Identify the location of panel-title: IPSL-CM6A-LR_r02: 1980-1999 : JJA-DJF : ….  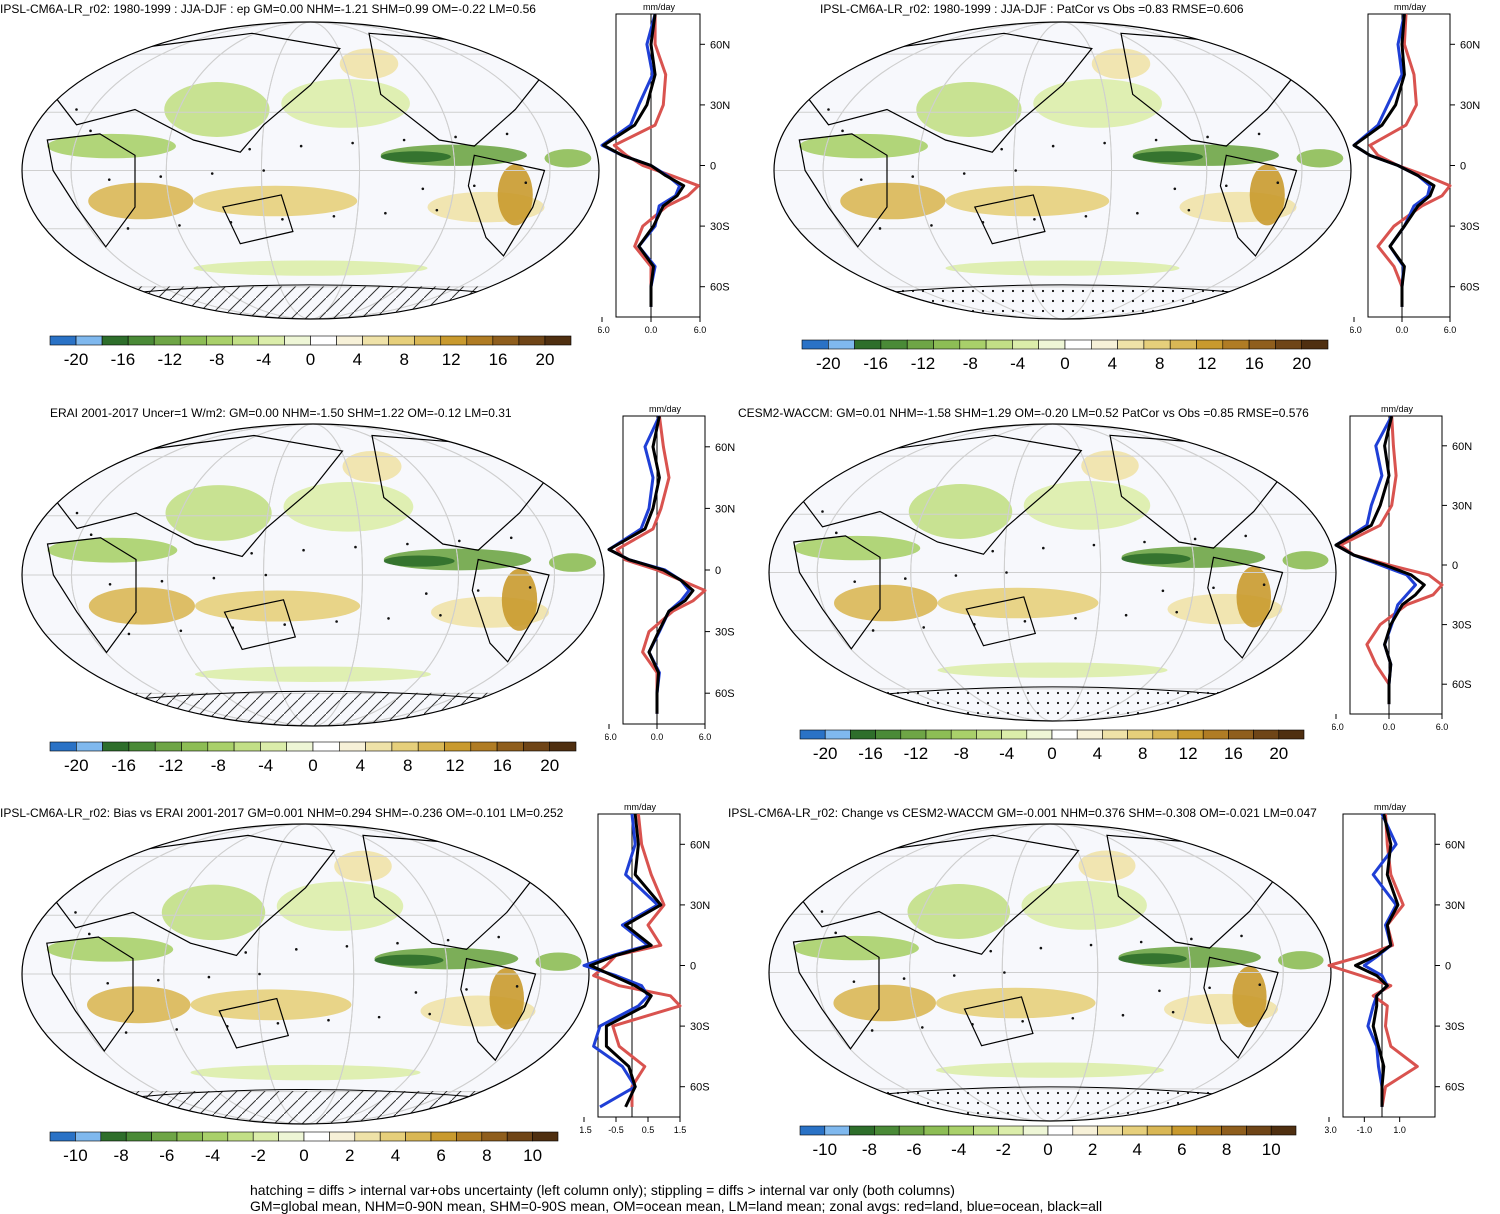
(1032, 9).